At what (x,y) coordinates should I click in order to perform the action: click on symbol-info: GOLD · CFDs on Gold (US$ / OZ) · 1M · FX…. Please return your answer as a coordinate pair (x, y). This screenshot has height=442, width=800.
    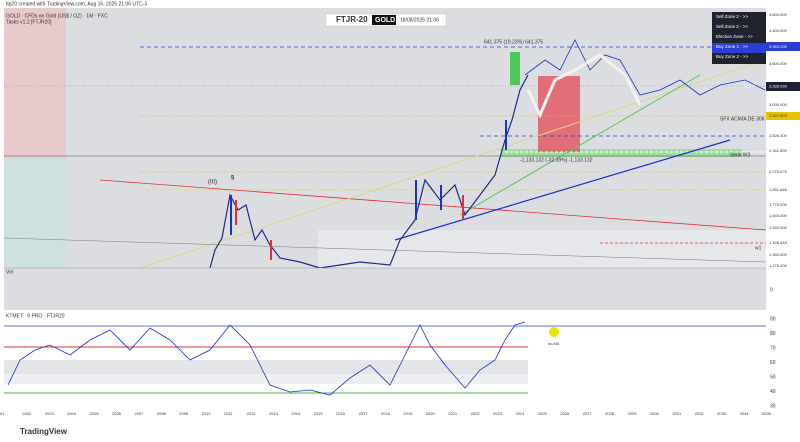
    Looking at the image, I should click on (57, 16).